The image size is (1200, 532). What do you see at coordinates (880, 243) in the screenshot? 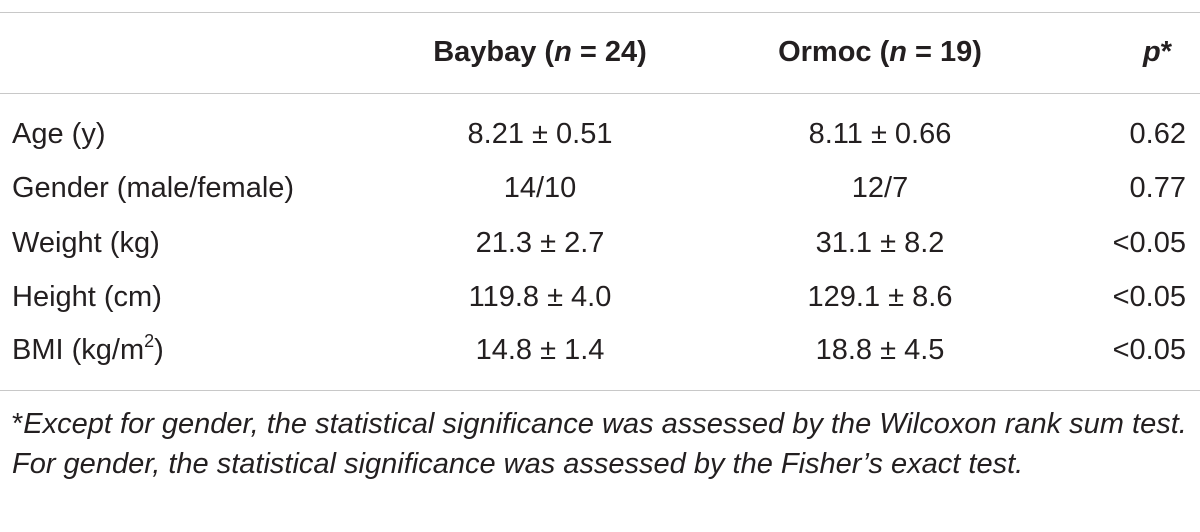
I see `cell: 31.1 ± 8.2` at bounding box center [880, 243].